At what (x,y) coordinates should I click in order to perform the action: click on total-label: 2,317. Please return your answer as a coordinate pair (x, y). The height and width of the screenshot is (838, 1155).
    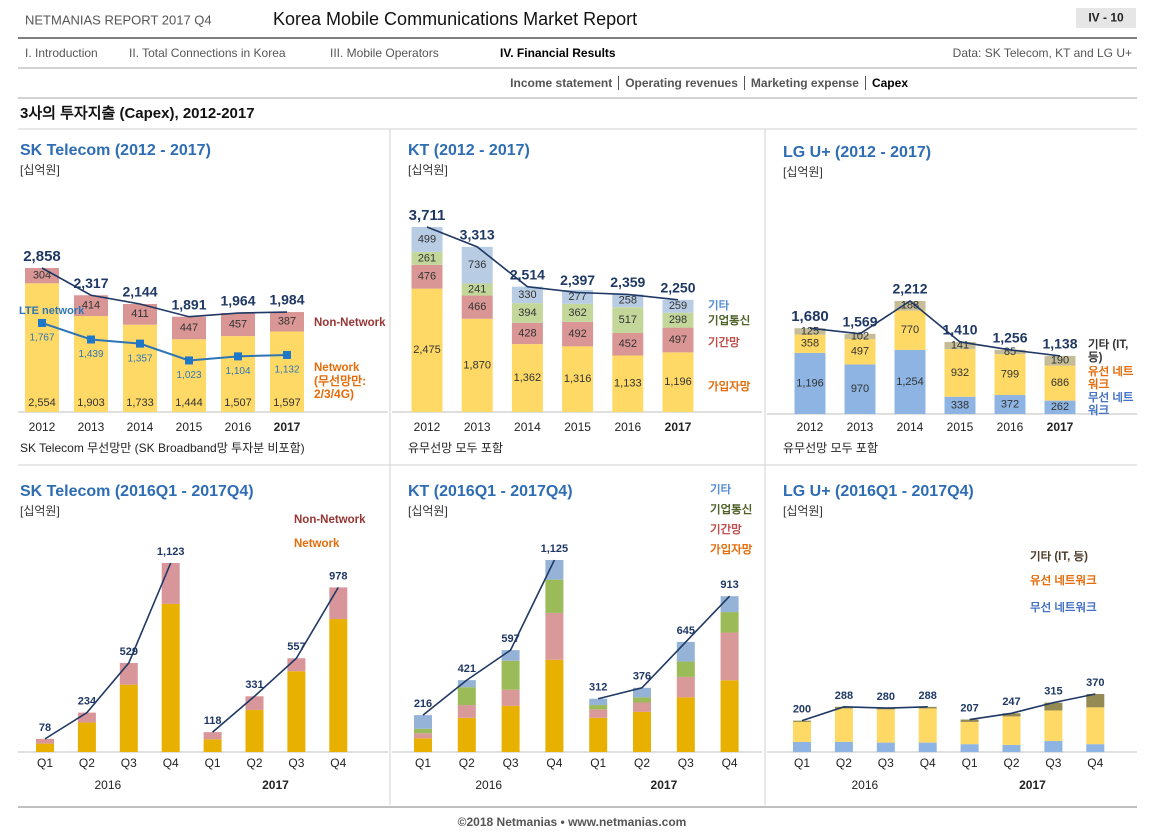
    Looking at the image, I should click on (90, 283).